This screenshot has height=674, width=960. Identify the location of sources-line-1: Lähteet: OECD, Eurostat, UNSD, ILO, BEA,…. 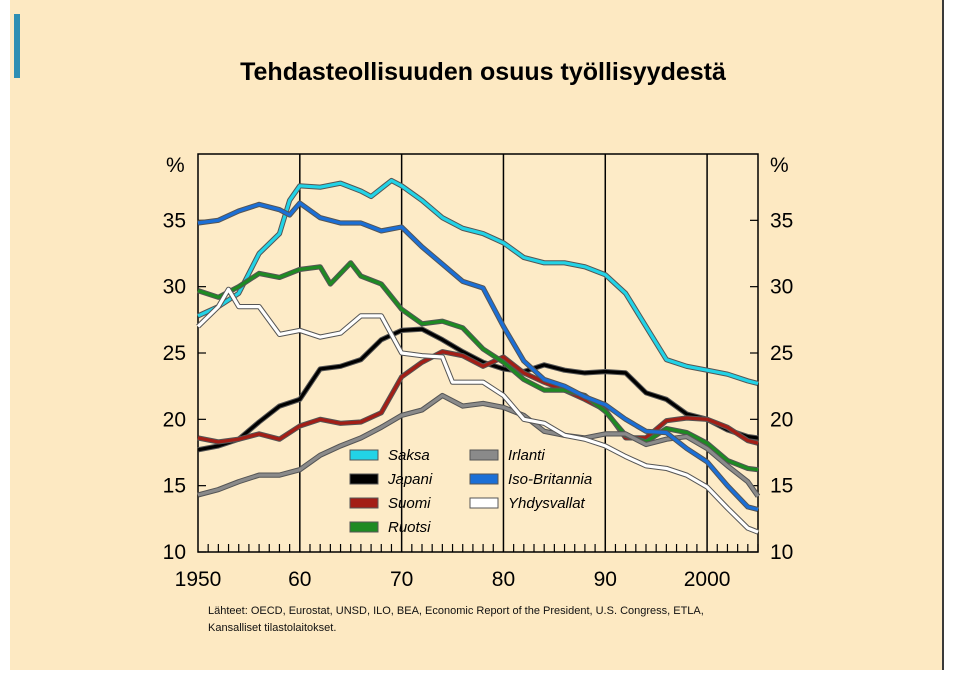
(456, 611).